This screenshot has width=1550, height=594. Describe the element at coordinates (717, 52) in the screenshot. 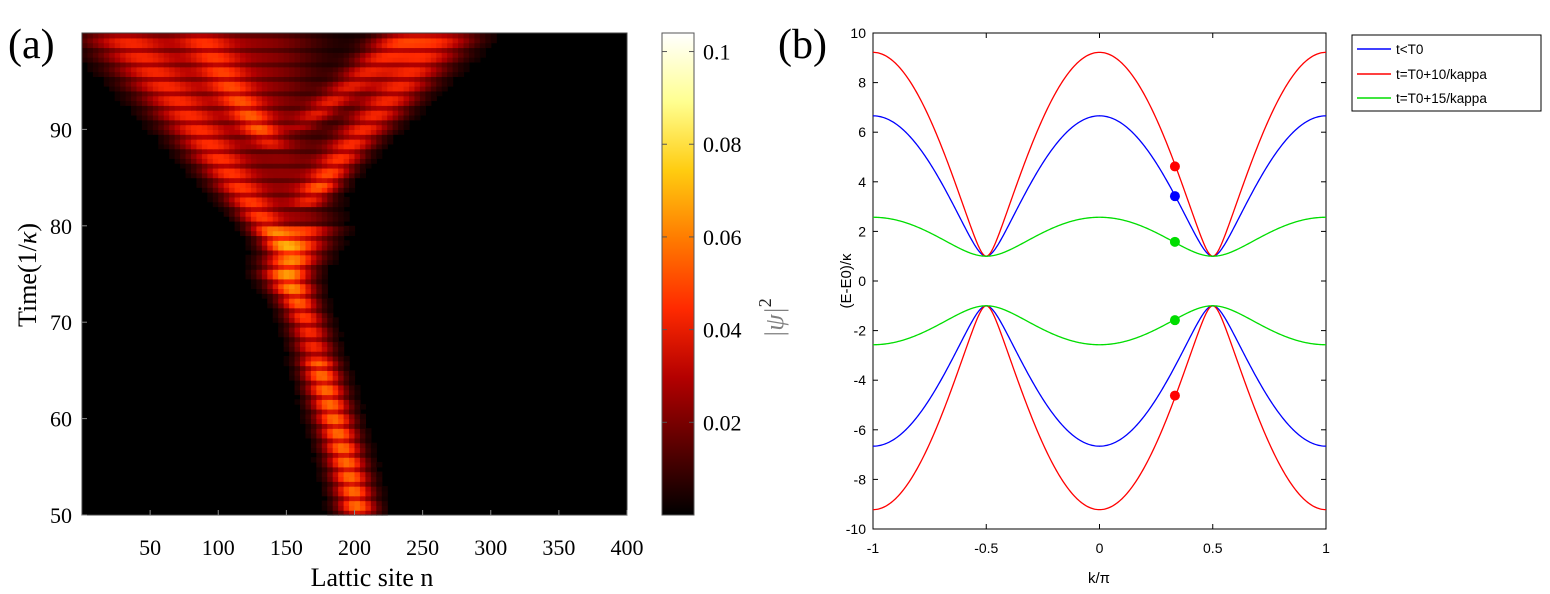

I see `colorbar-tick-label: 0.1` at that location.